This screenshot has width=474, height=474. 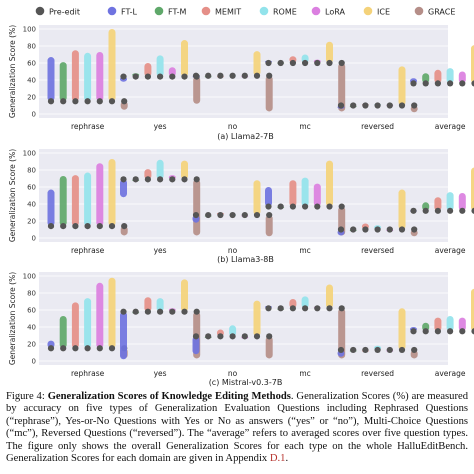 What do you see at coordinates (233, 373) in the screenshot?
I see `x-tick-label-no: no` at bounding box center [233, 373].